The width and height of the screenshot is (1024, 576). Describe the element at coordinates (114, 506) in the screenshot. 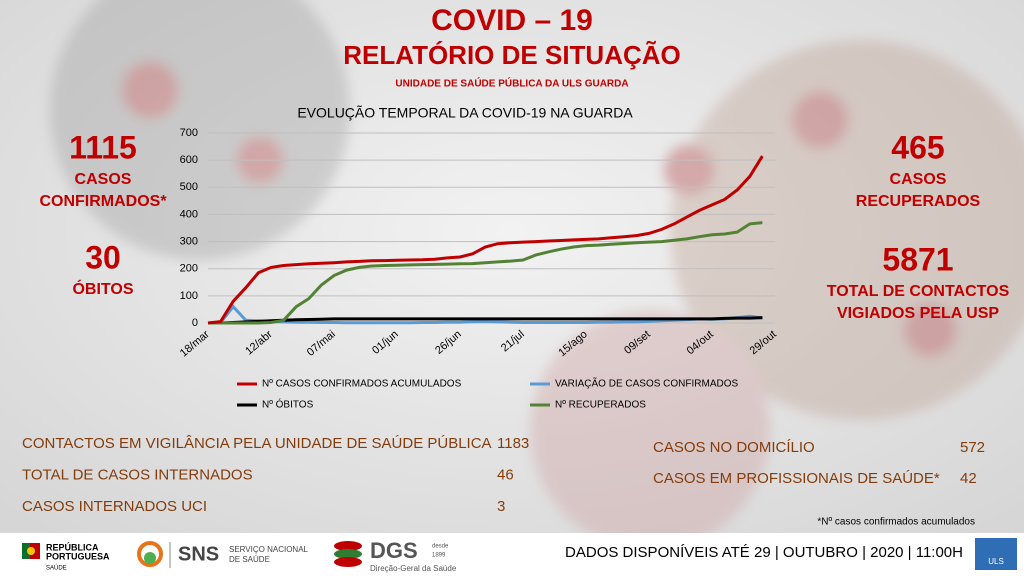

I see `table-label: CASOS INTERNADOS UCI` at that location.